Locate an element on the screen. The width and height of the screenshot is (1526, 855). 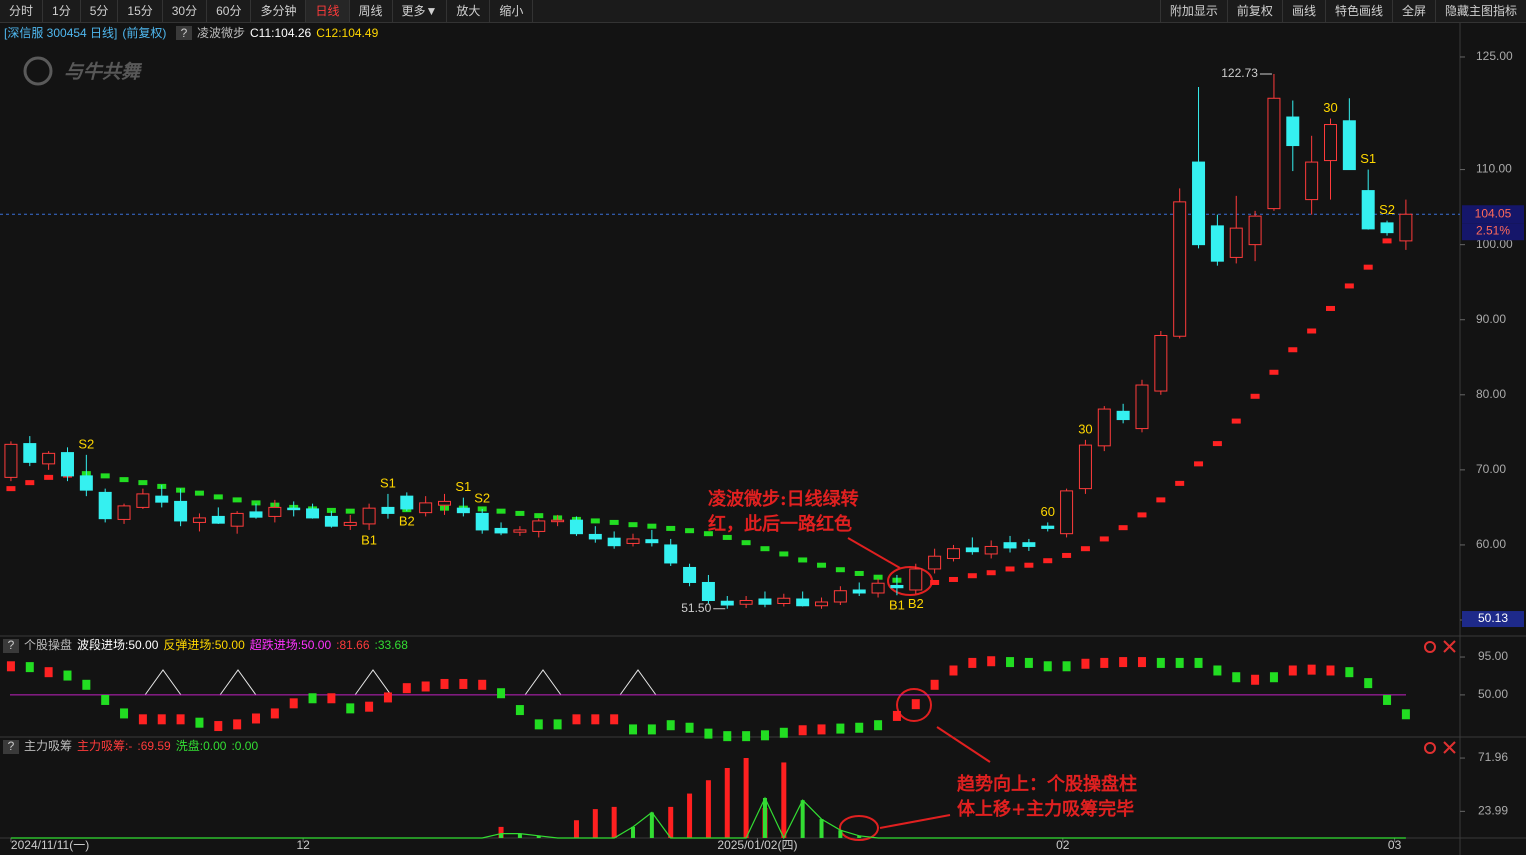
legend-entry: 主力吸筹:- is located at coordinates (104, 746).